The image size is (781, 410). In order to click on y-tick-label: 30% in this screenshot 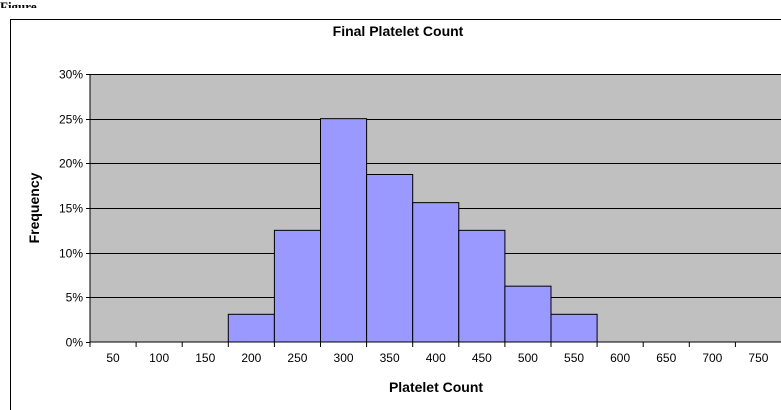, I will do `click(71, 75)`.